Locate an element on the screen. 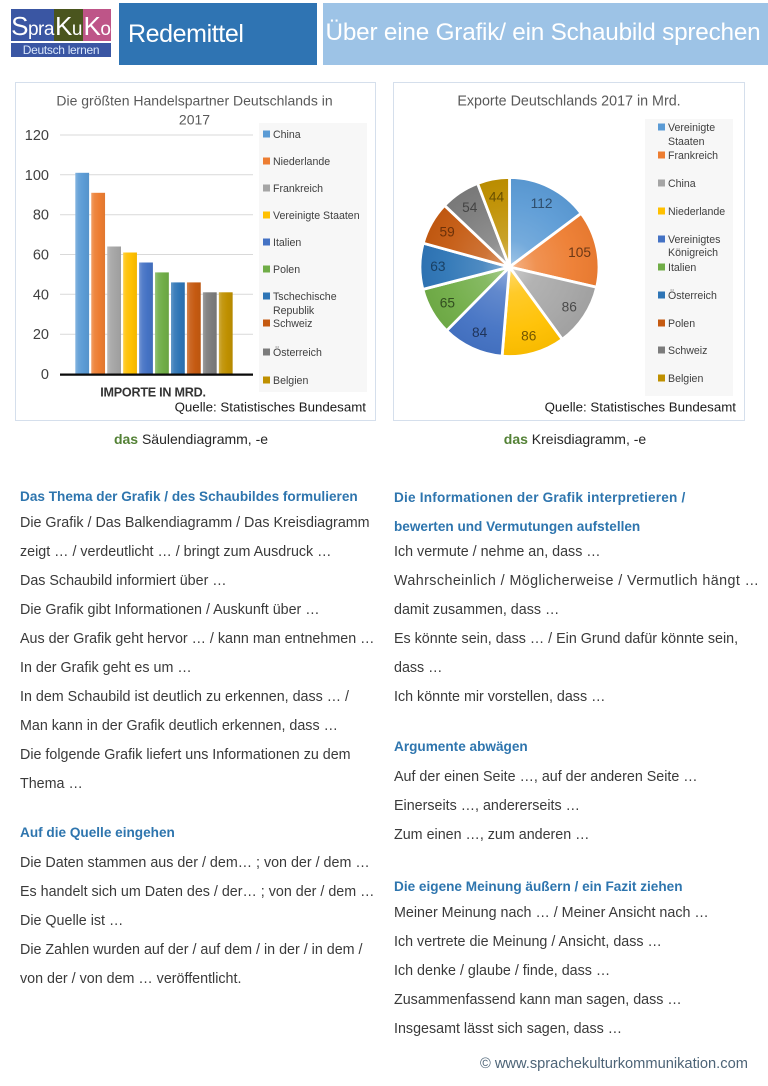 This screenshot has width=768, height=1086. svg-text: 2017 is located at coordinates (194, 120).